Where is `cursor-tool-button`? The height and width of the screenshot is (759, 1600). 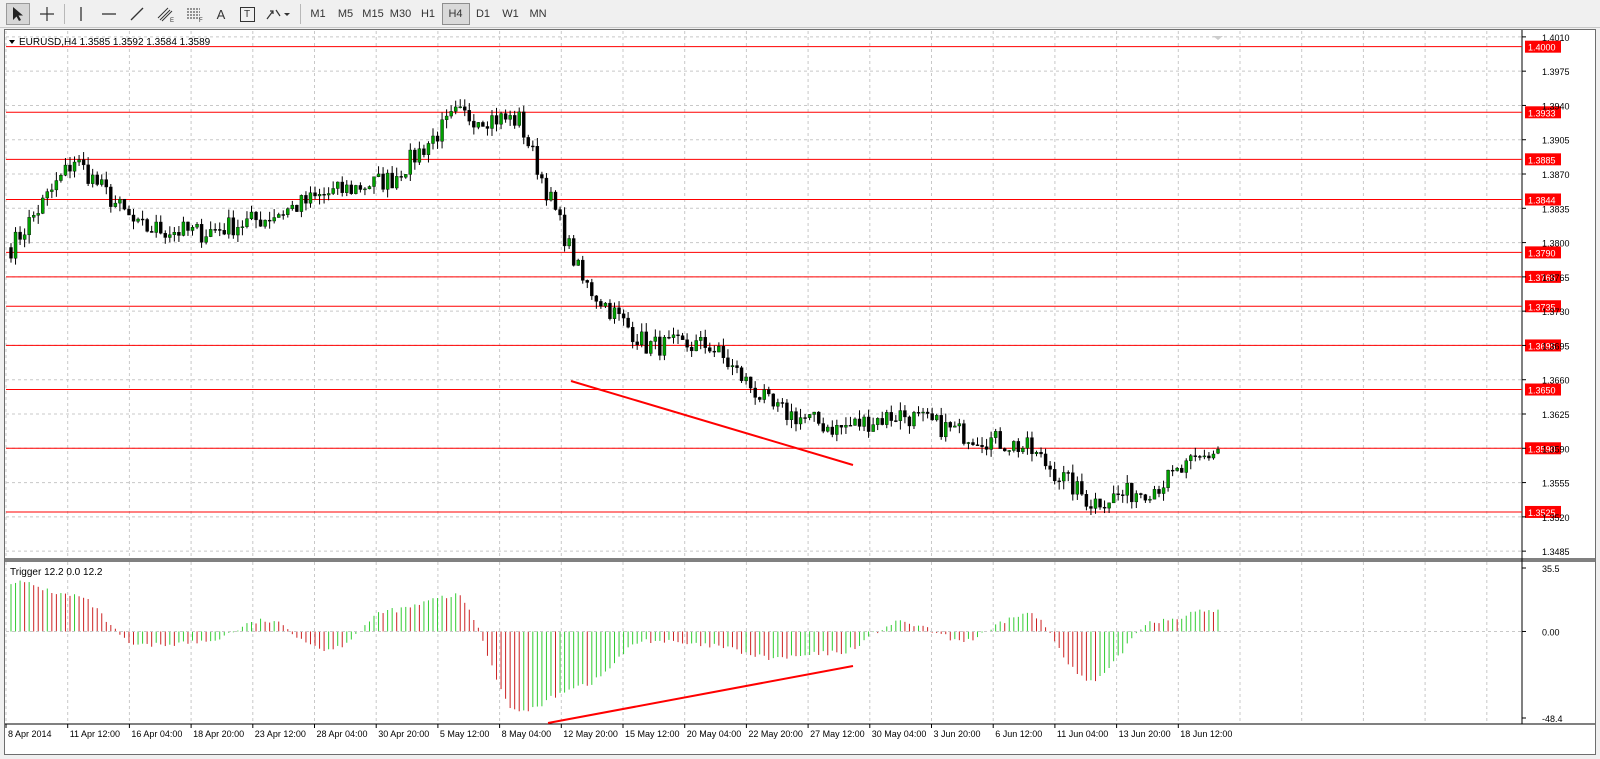 cursor-tool-button is located at coordinates (18, 14).